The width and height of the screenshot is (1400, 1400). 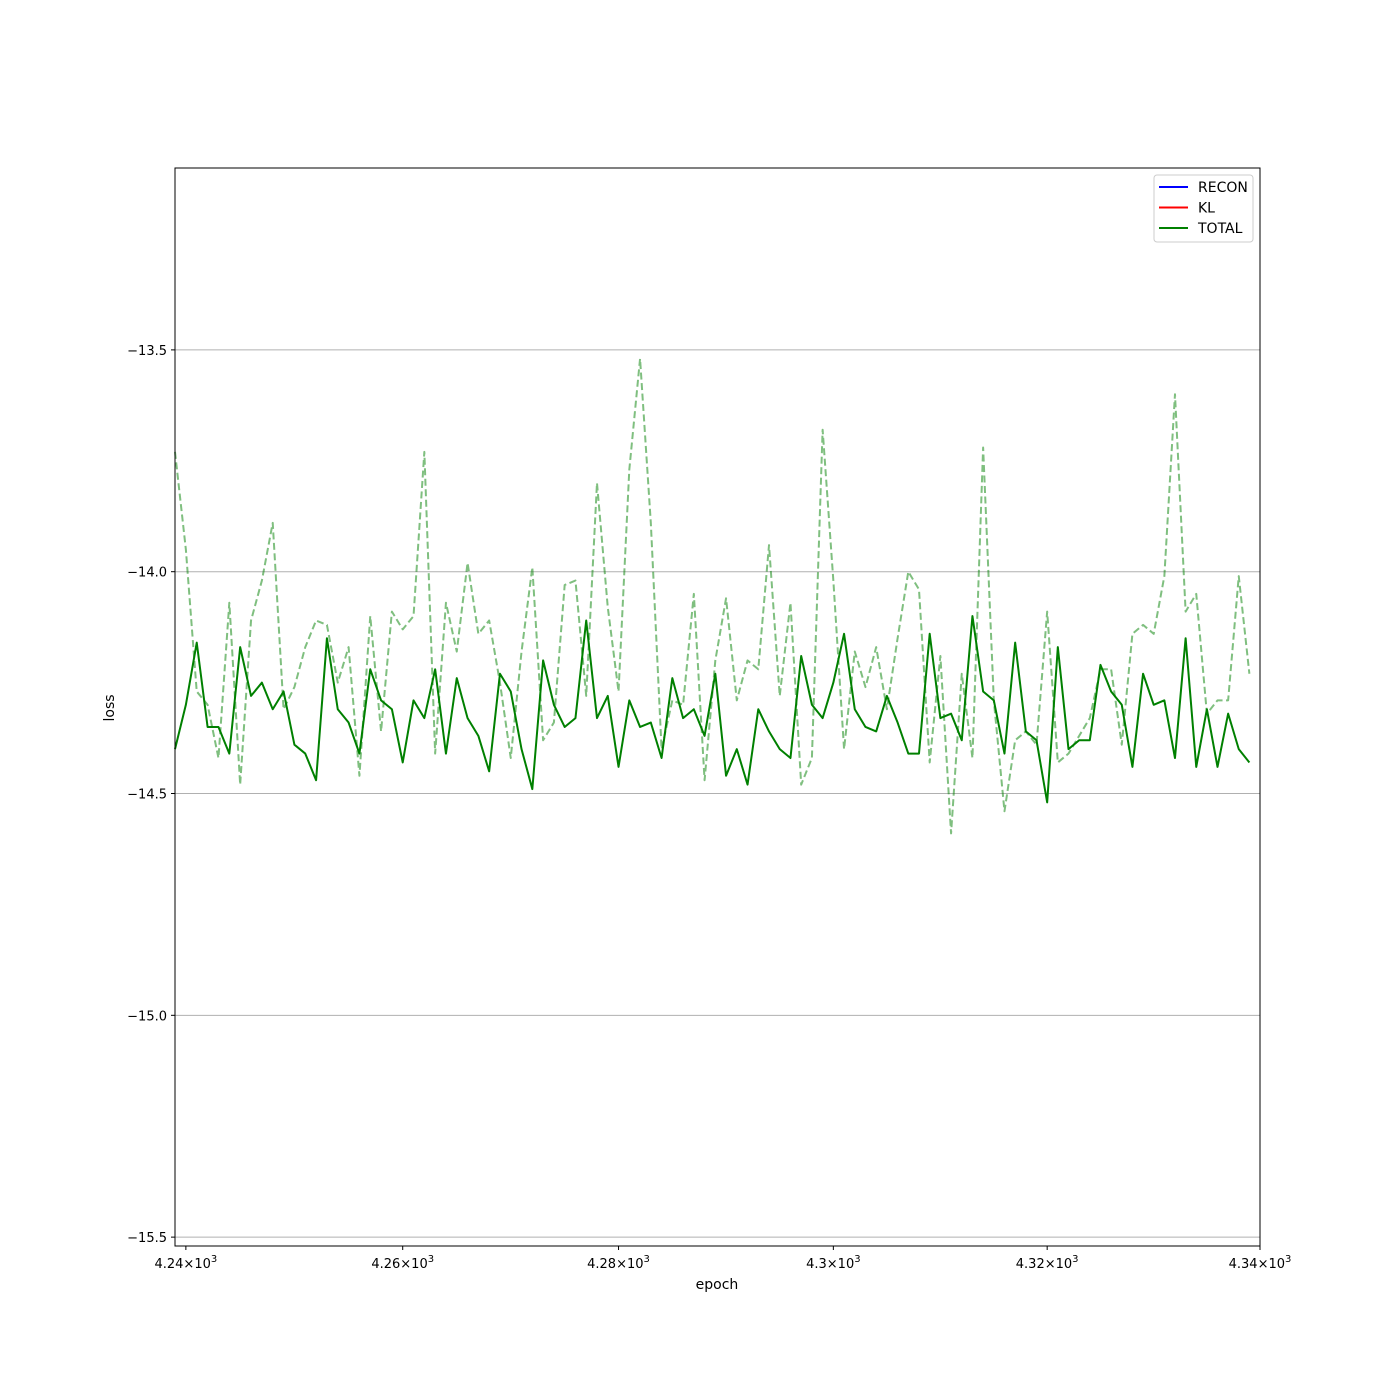 What do you see at coordinates (147, 1238) in the screenshot?
I see `y-tick-label: −15.5` at bounding box center [147, 1238].